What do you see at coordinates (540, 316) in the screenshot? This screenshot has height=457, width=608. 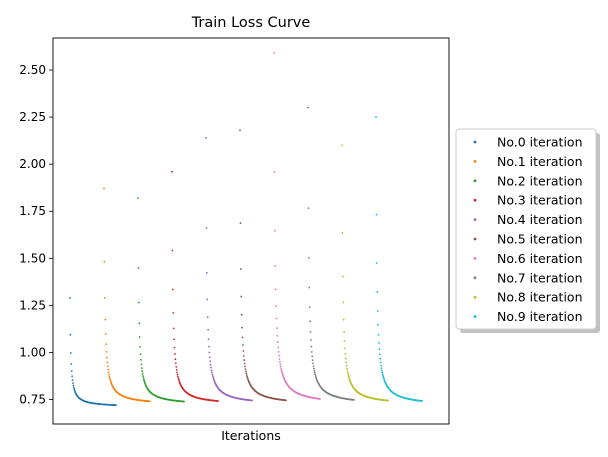 I see `legend-label: No.9 iteration` at bounding box center [540, 316].